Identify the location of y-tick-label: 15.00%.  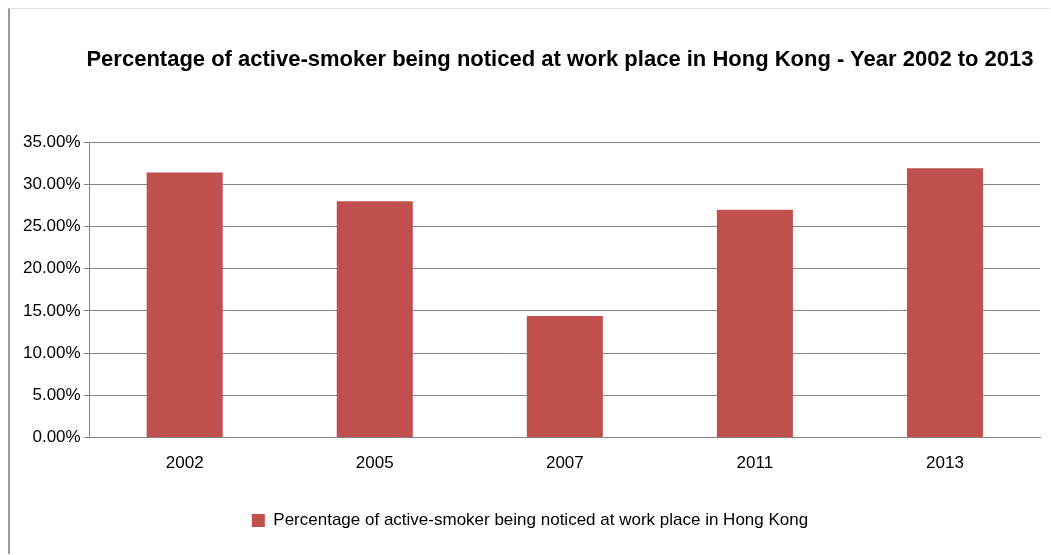
(51, 310).